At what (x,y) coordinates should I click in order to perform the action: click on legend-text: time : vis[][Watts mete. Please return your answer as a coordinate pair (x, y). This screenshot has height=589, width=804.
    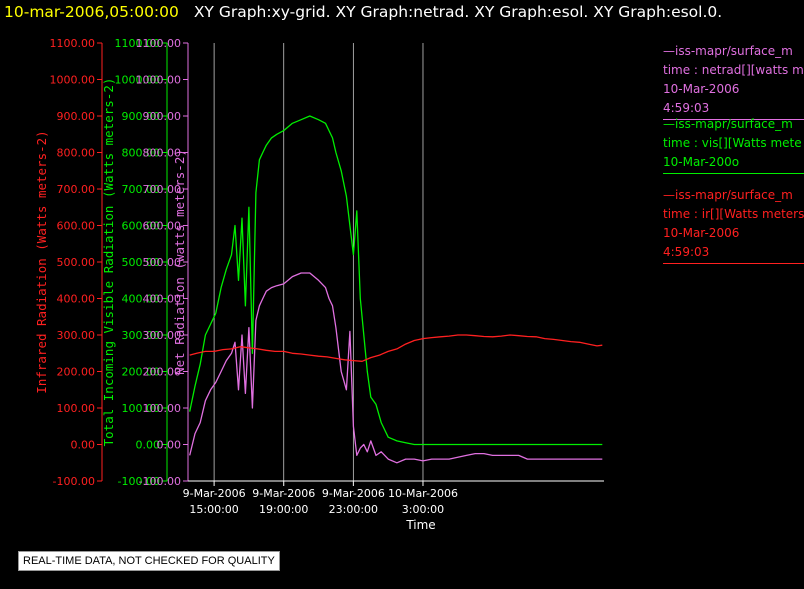
    Looking at the image, I should click on (732, 143).